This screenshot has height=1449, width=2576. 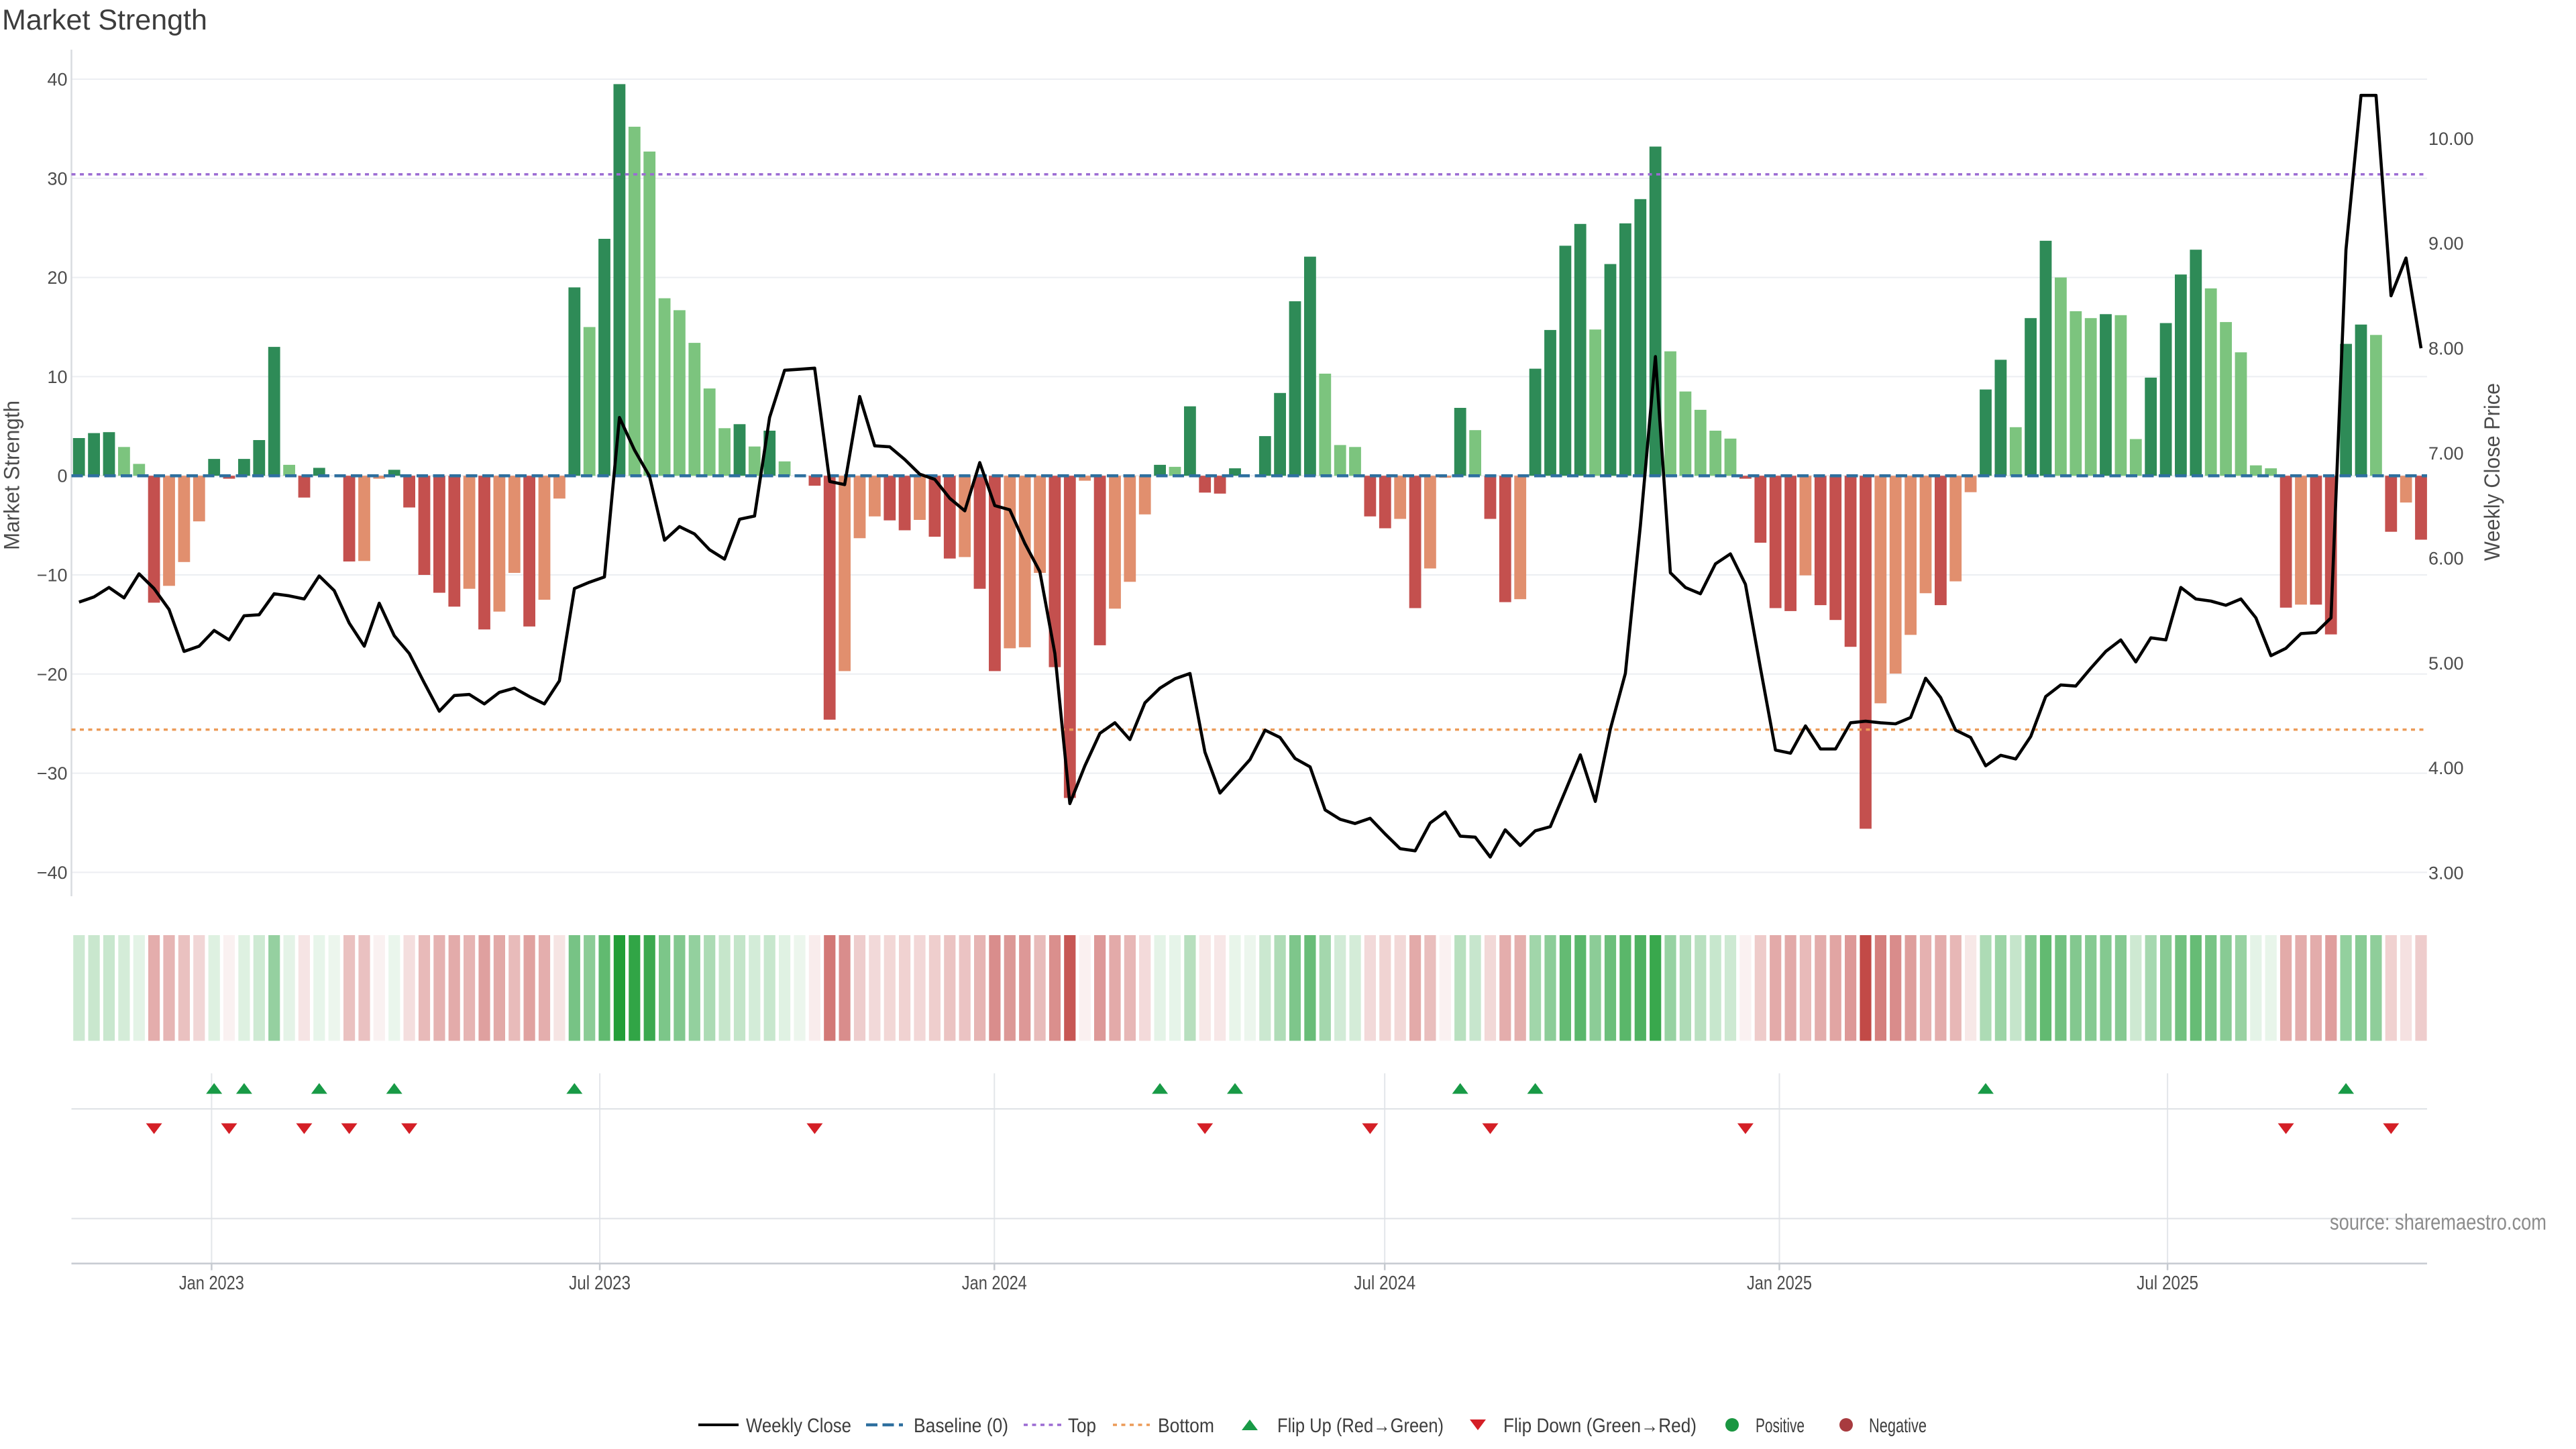 I want to click on svg-text: source: sharemaestro.com, so click(x=2438, y=1222).